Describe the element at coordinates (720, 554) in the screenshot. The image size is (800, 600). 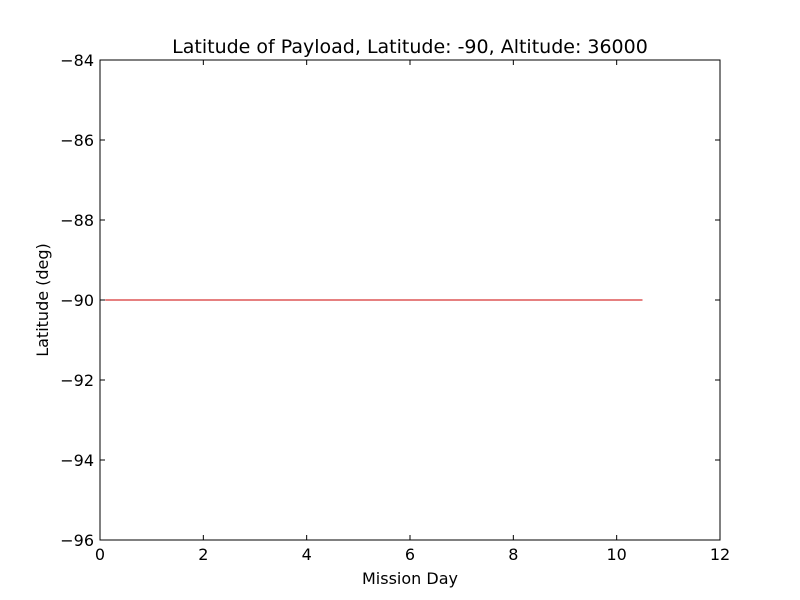
I see `x-tick-label: 12` at that location.